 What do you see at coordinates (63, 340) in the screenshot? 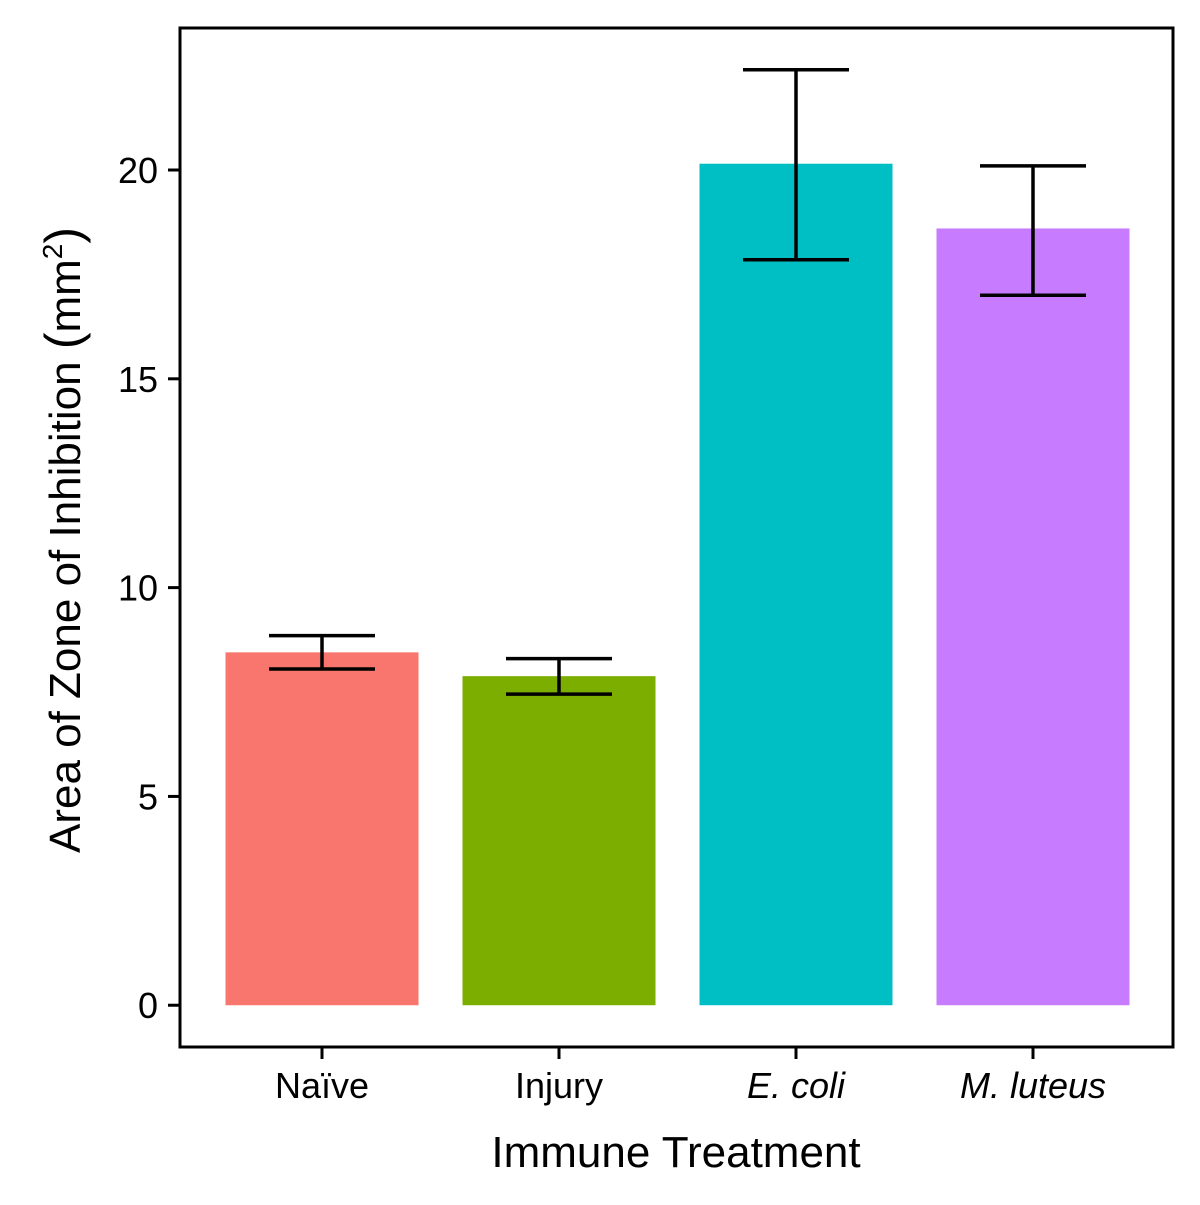
I see `y-axis-title-open-paren: (` at bounding box center [63, 340].